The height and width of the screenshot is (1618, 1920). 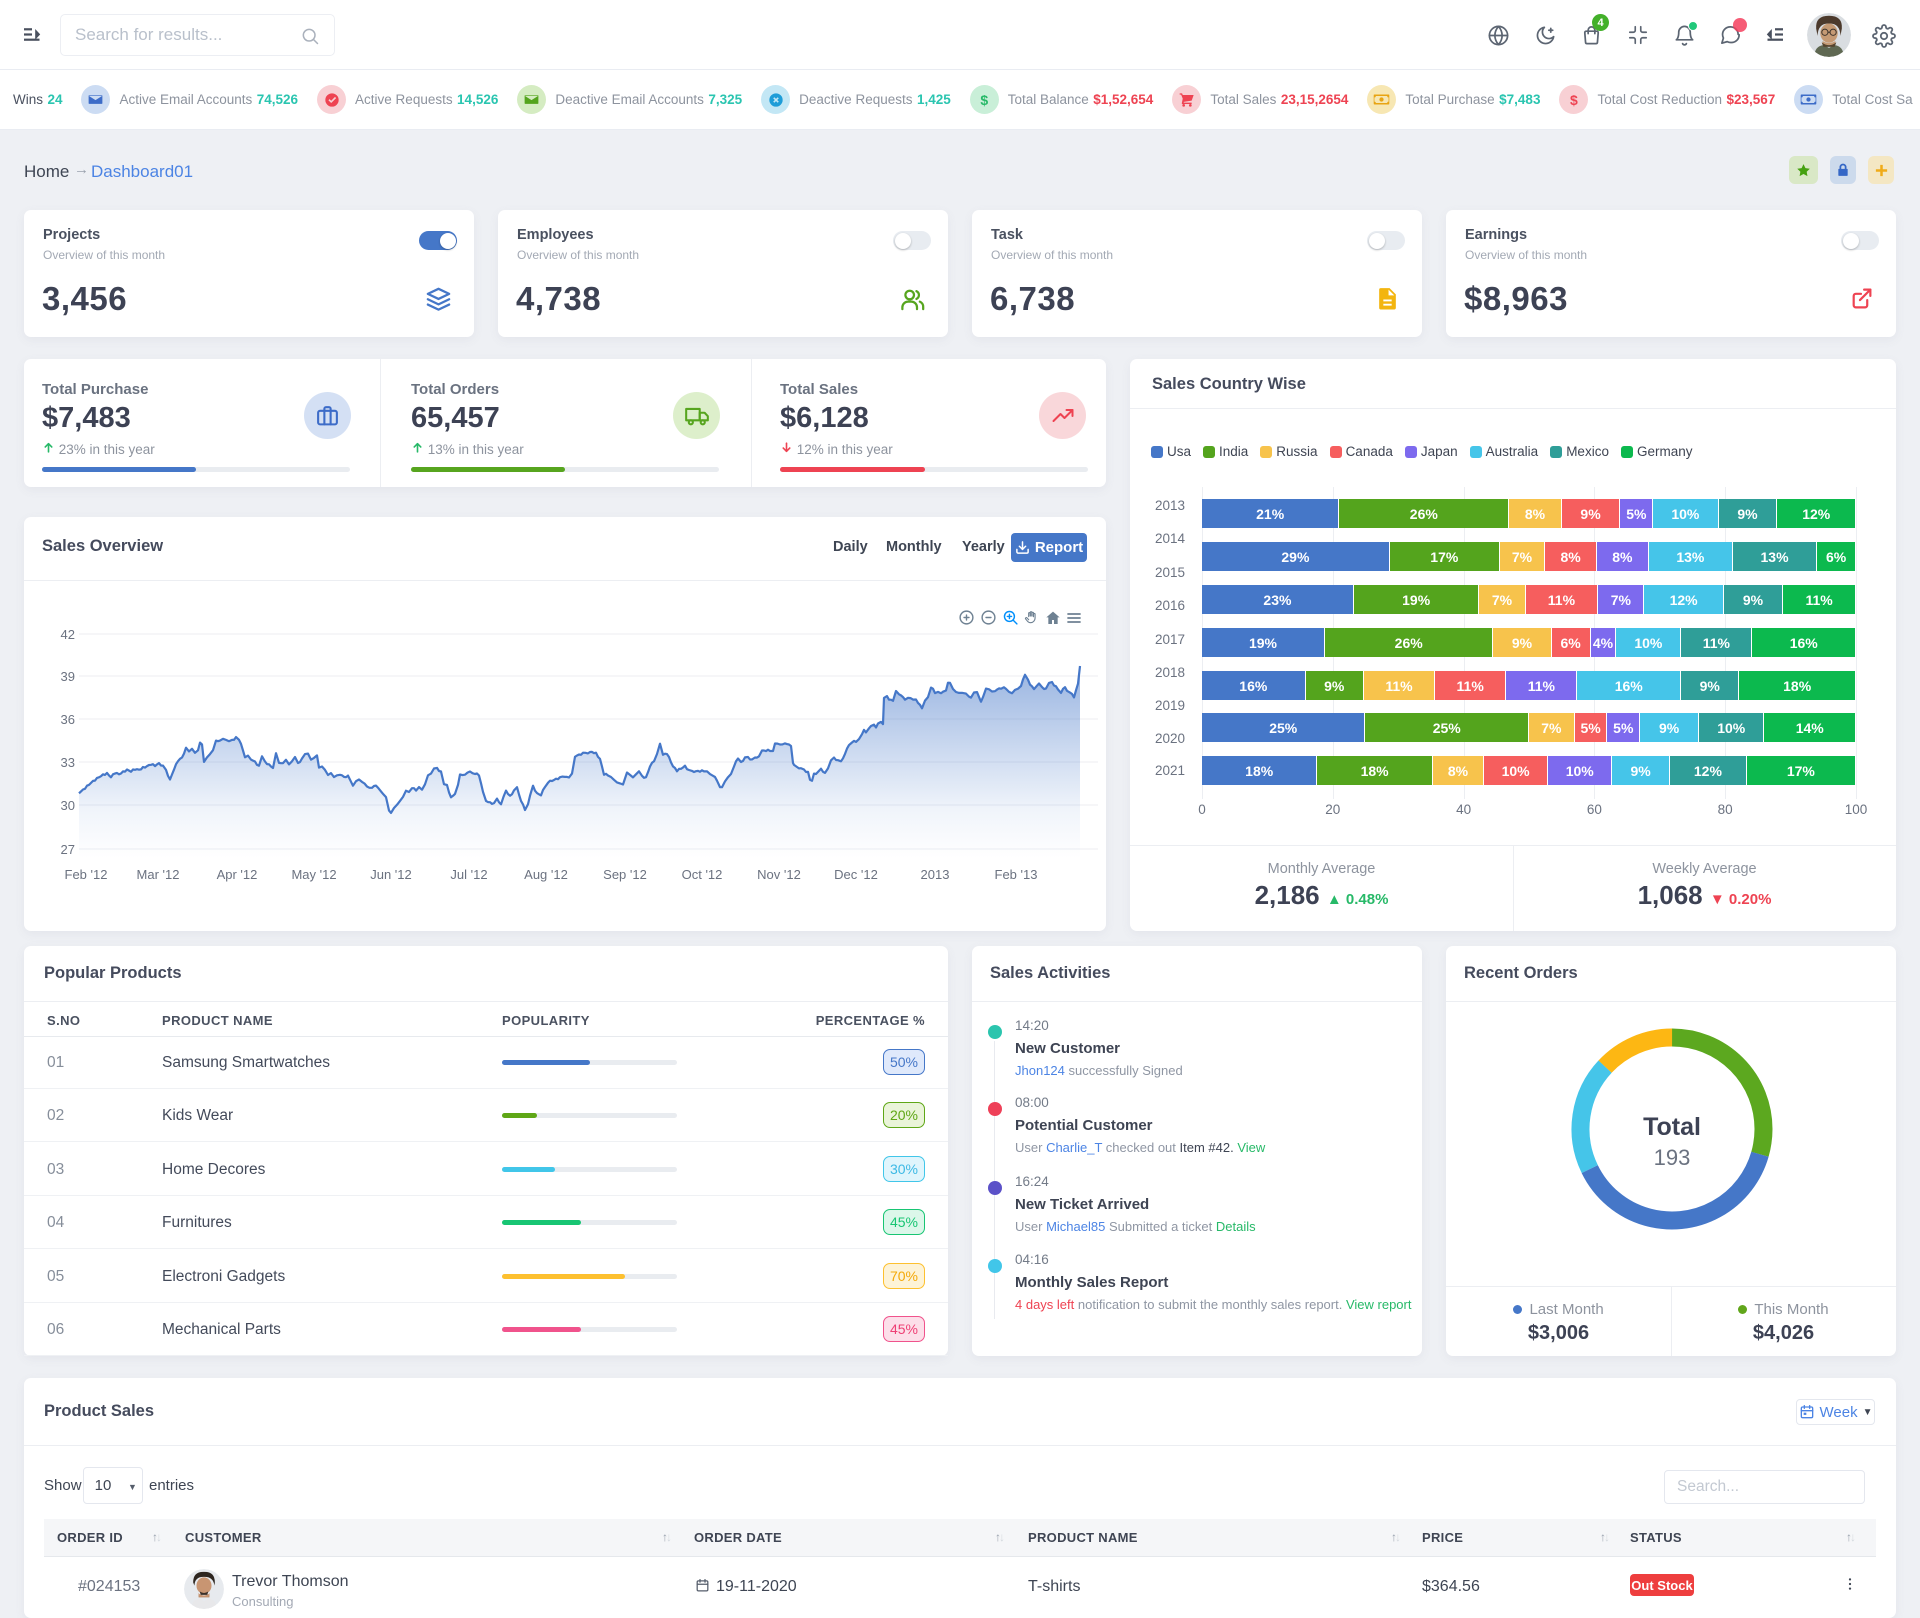 I want to click on svg-text: Jul '12, so click(x=468, y=874).